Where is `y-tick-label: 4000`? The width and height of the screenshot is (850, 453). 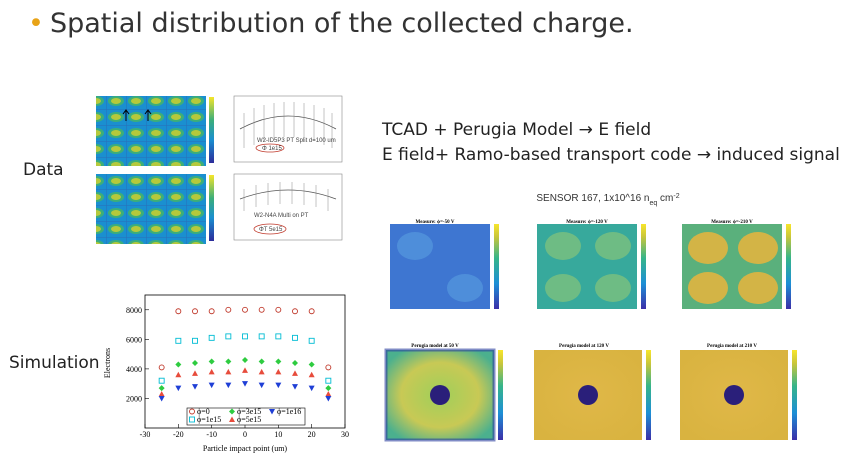
y-tick-label: 4000 is located at coordinates (134, 369).